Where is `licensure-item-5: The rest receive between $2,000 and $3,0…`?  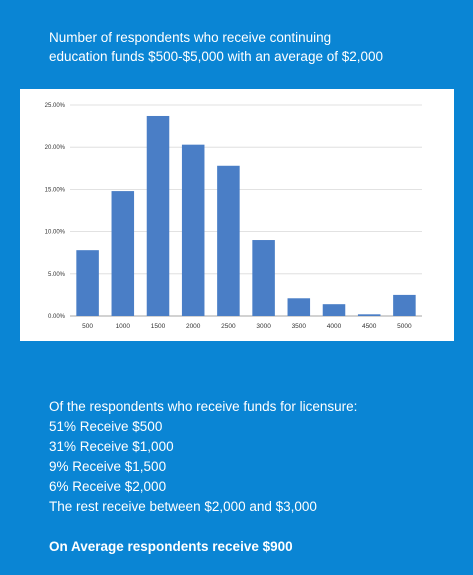
licensure-item-5: The rest receive between $2,000 and $3,0… is located at coordinates (183, 506).